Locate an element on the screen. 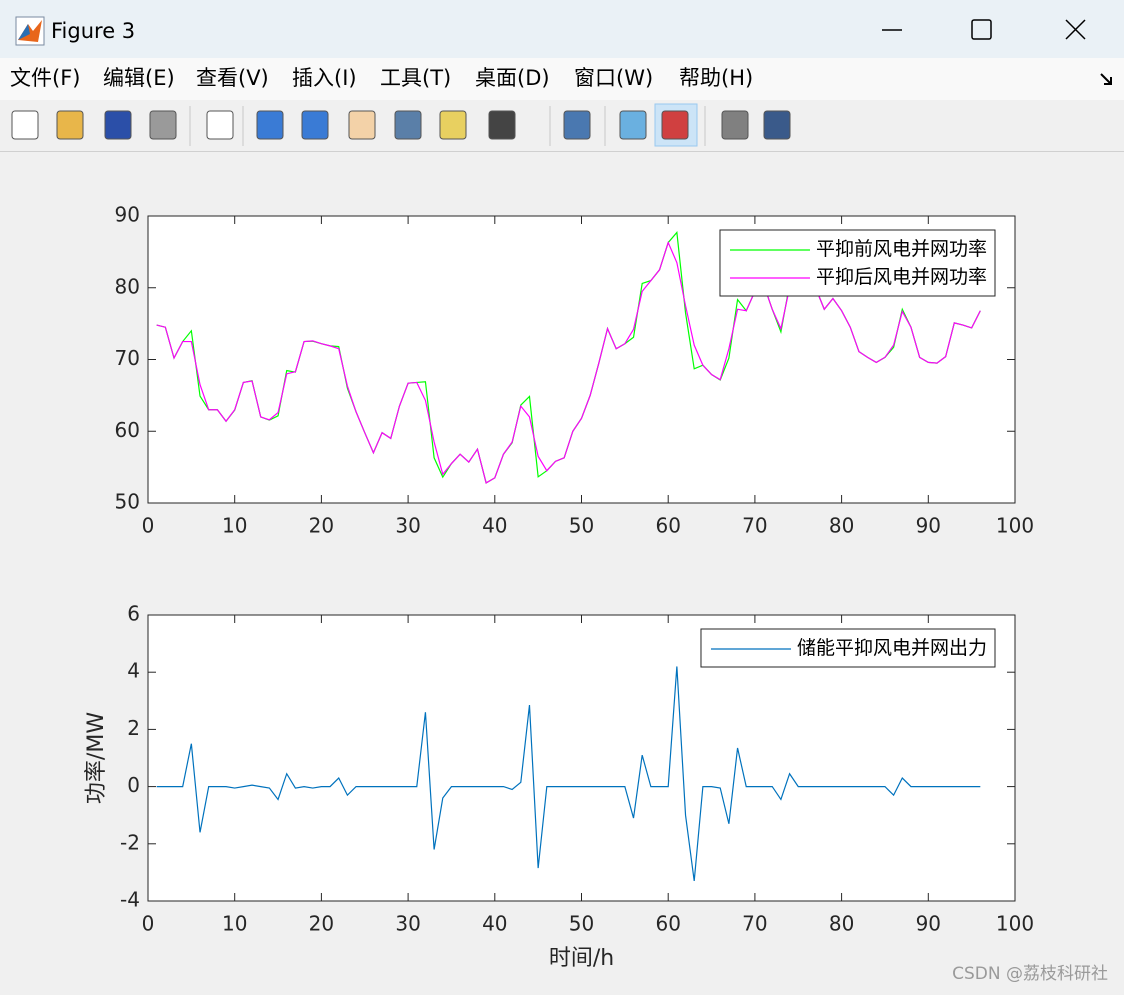 The height and width of the screenshot is (999, 1124). maximize-button is located at coordinates (981, 29).